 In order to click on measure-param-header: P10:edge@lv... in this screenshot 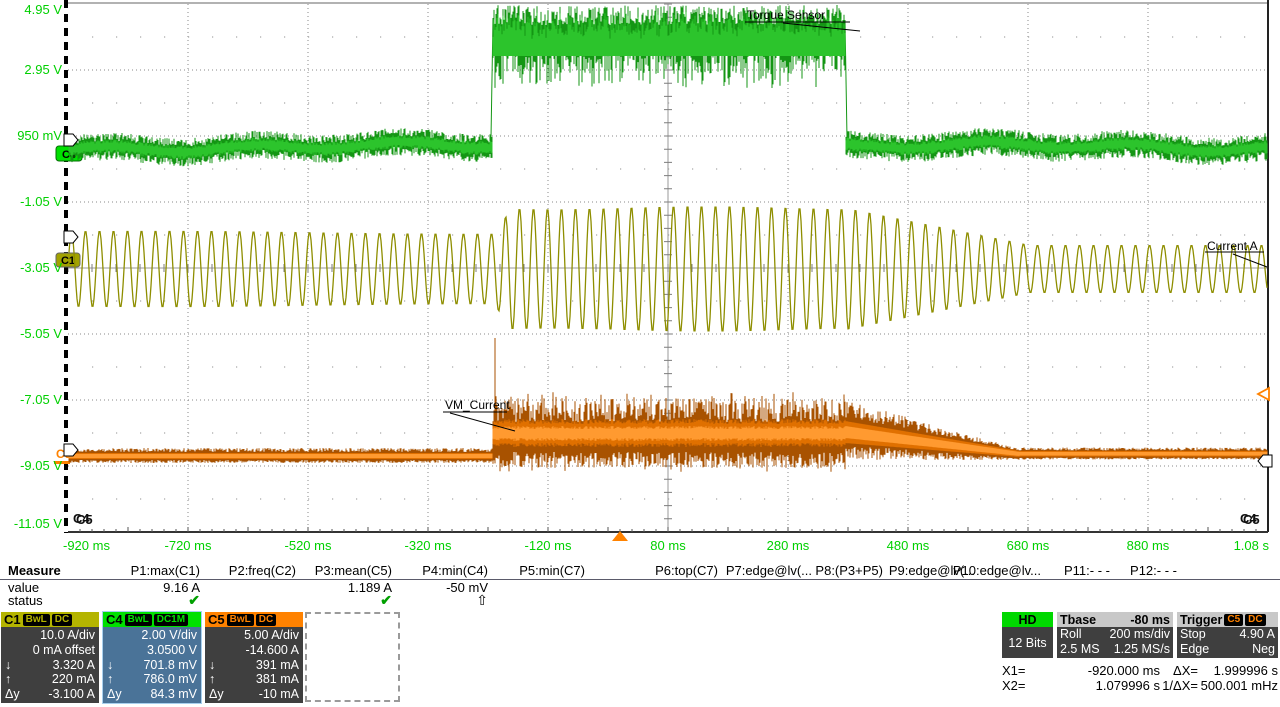, I will do `click(996, 570)`.